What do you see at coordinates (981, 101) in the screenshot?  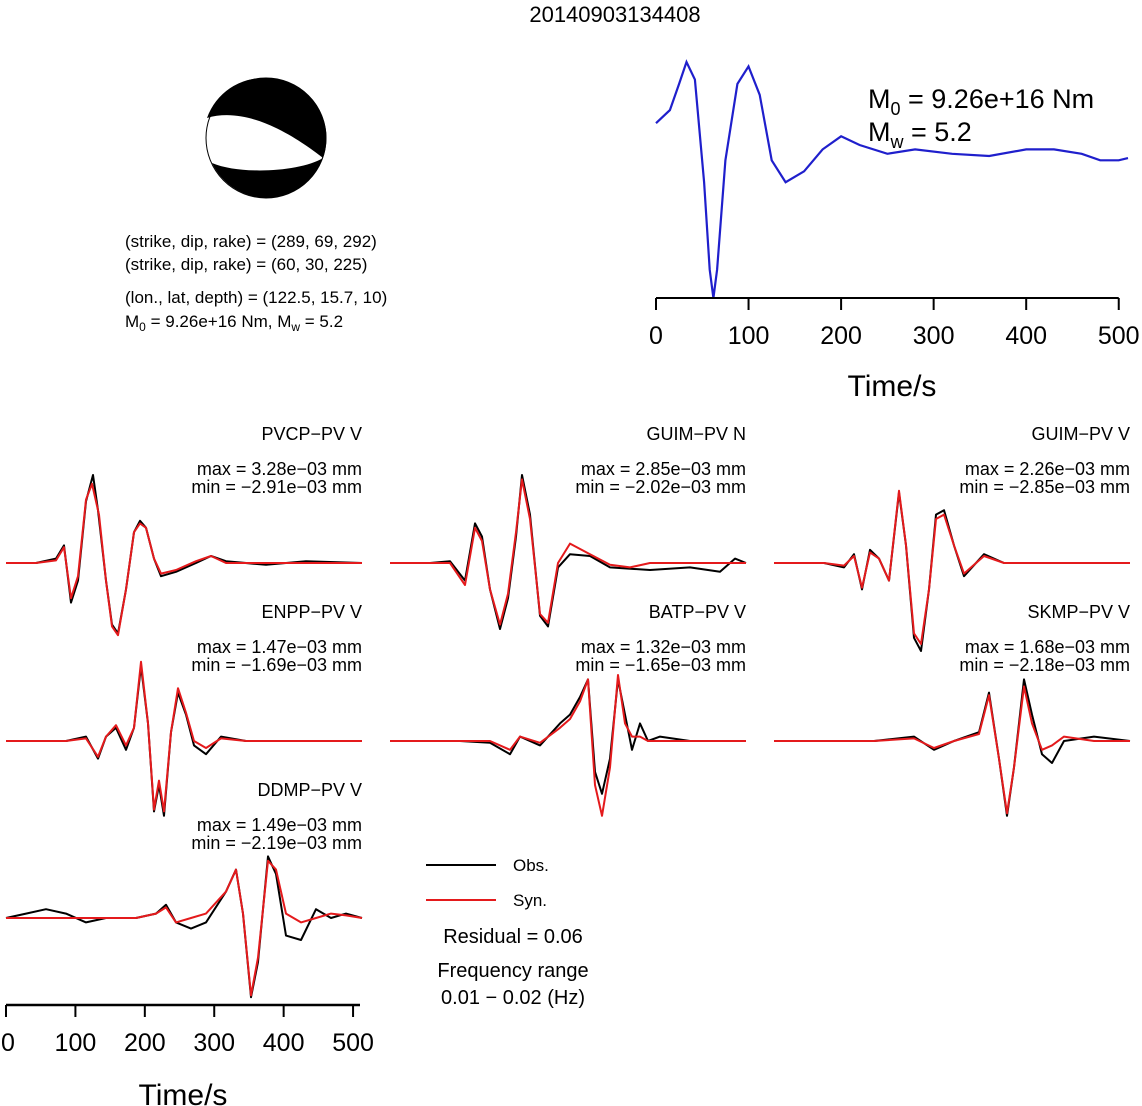 I see `stf-m0-label: M0 = 9.26e+16 Nm` at bounding box center [981, 101].